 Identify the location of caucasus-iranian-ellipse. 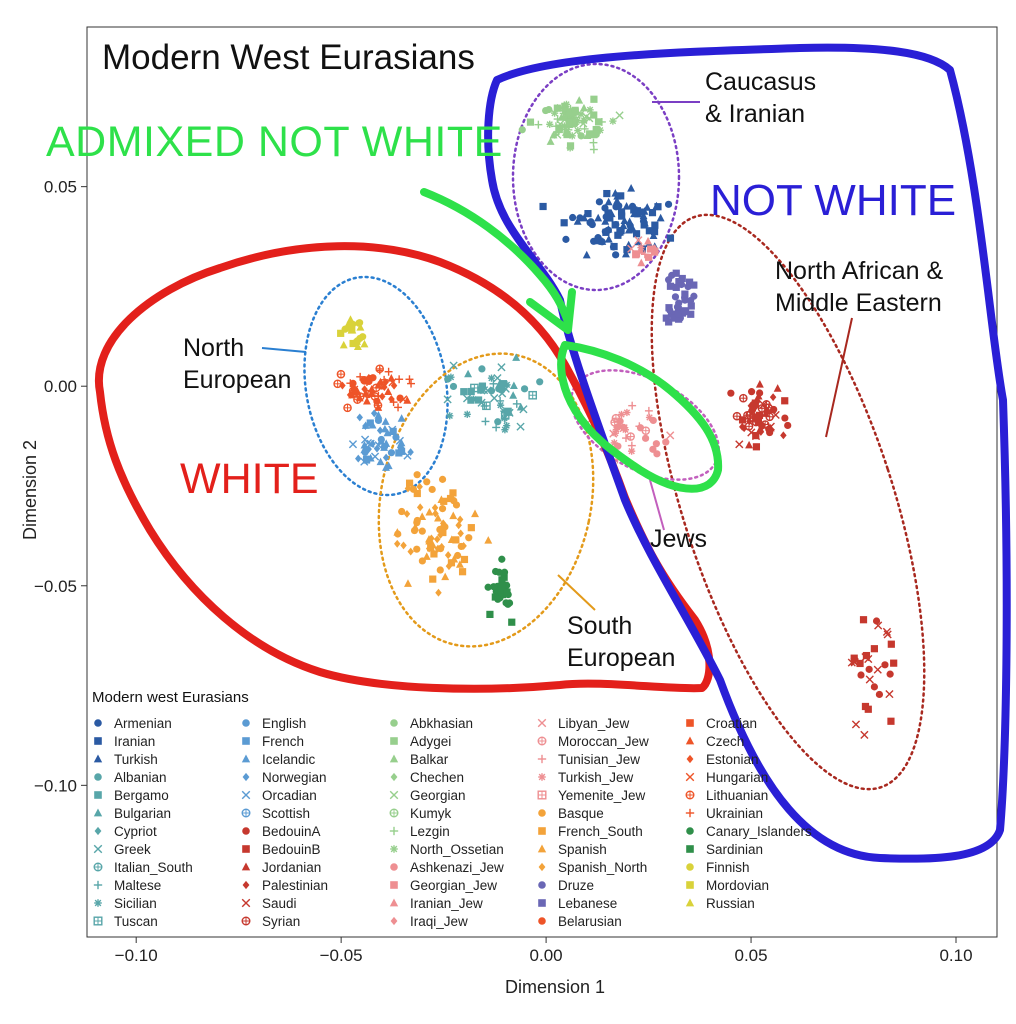
(596, 177).